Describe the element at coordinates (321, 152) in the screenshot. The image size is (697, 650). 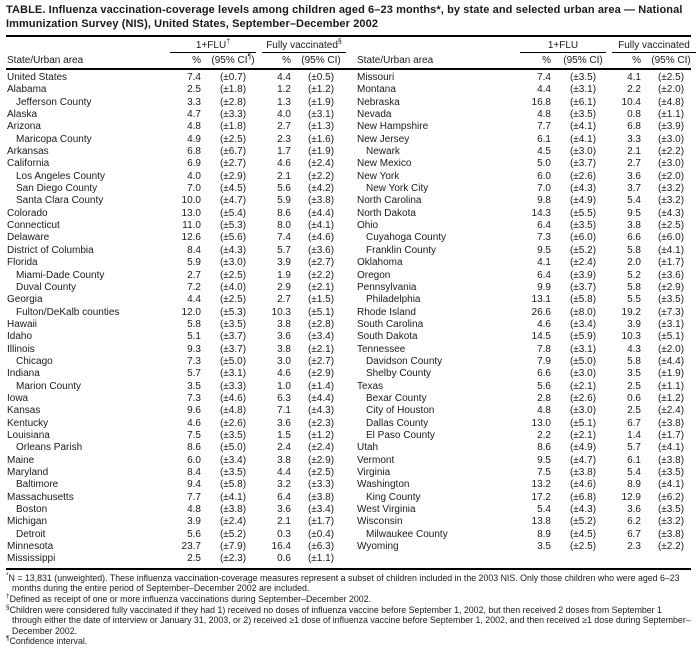
I see `fully-vaccinated-ci-cell: (±1.9)` at that location.